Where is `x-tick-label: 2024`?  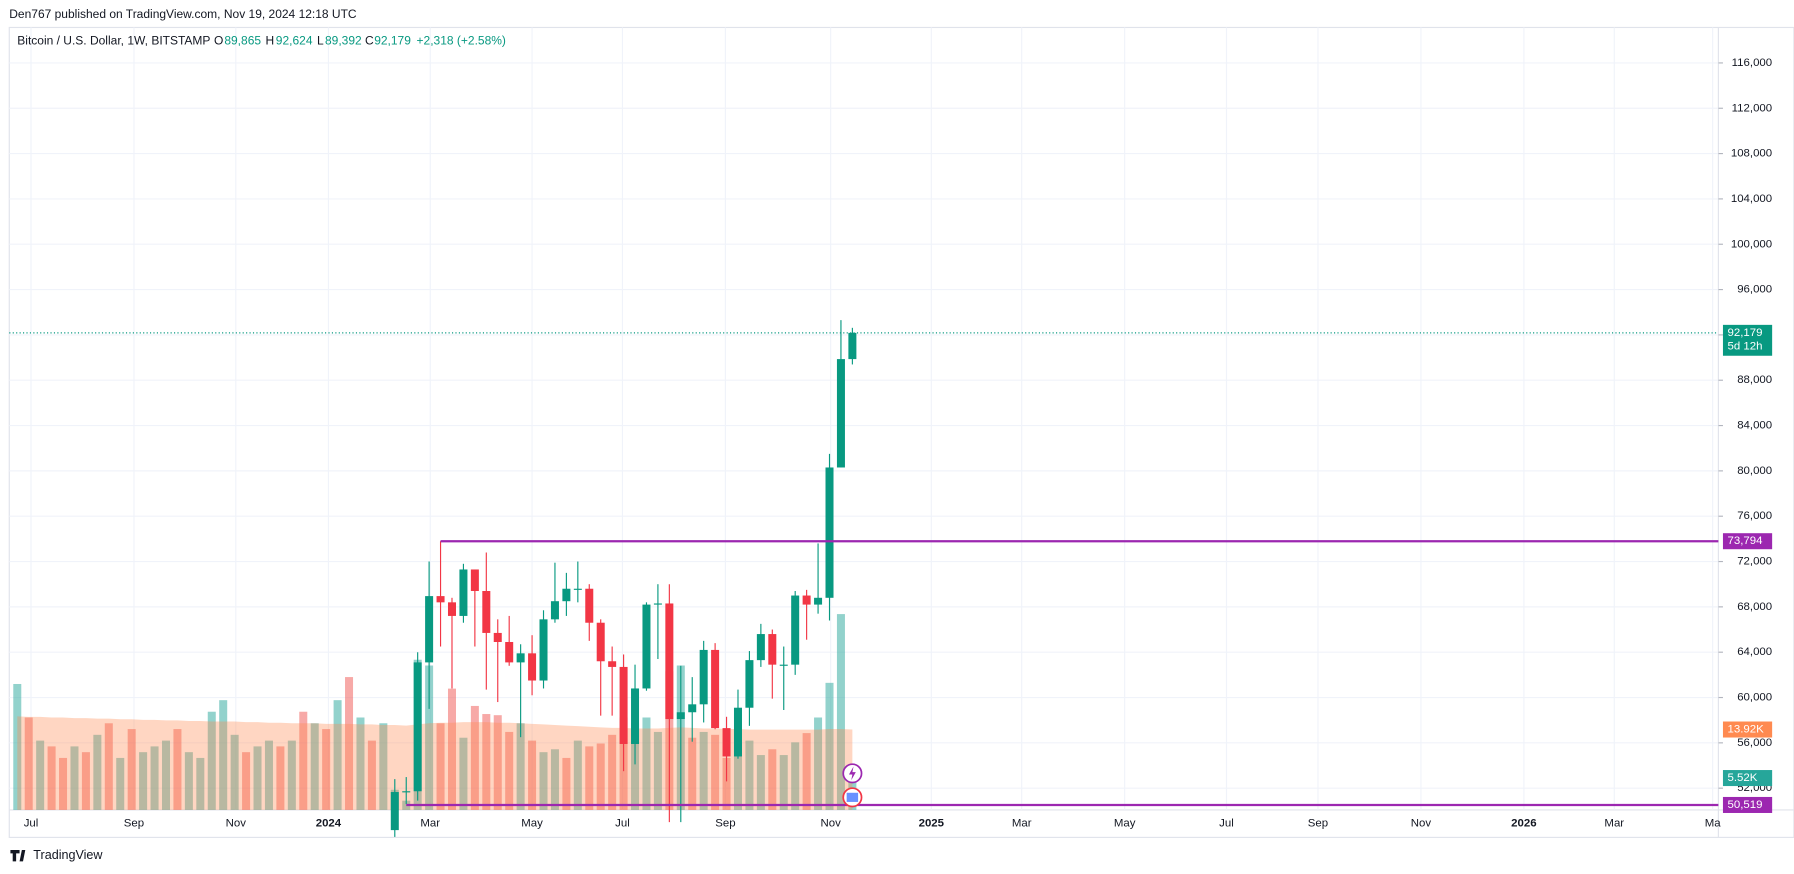 x-tick-label: 2024 is located at coordinates (329, 824).